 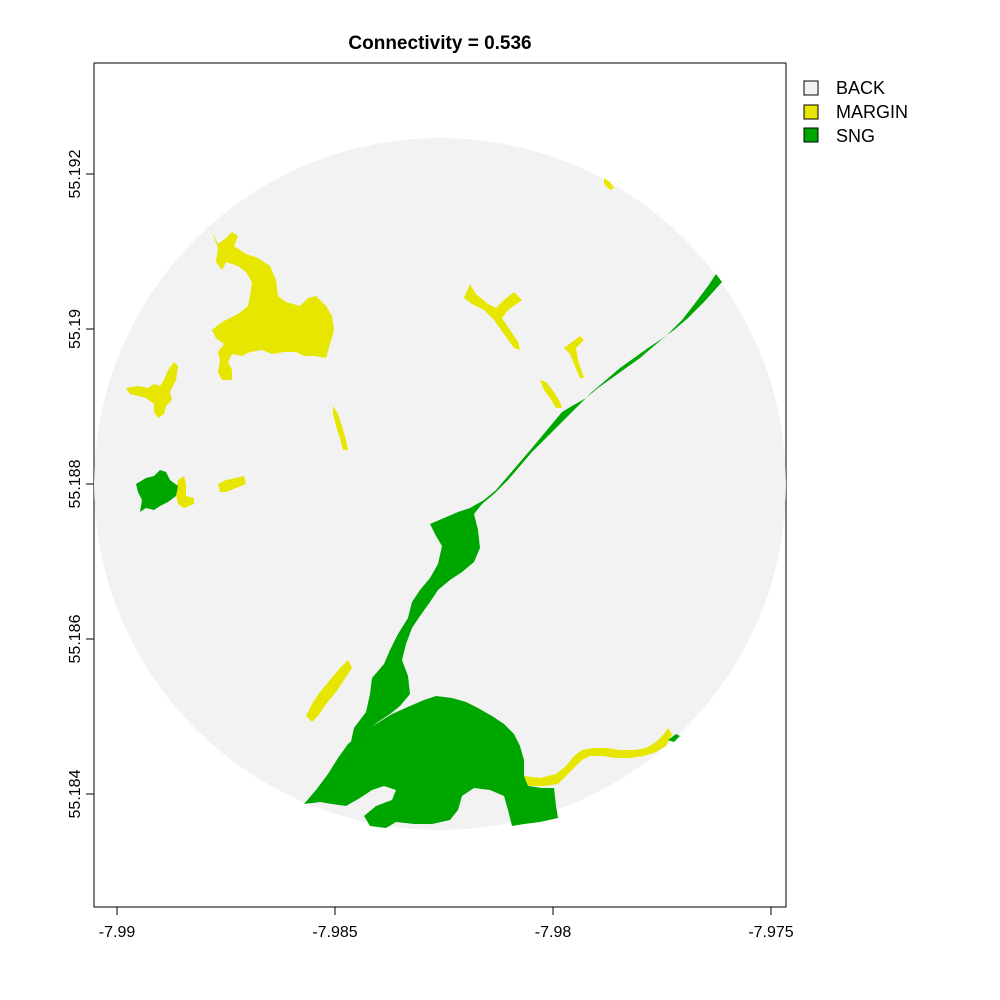 I want to click on x-tick-label: -7.985, so click(x=334, y=932).